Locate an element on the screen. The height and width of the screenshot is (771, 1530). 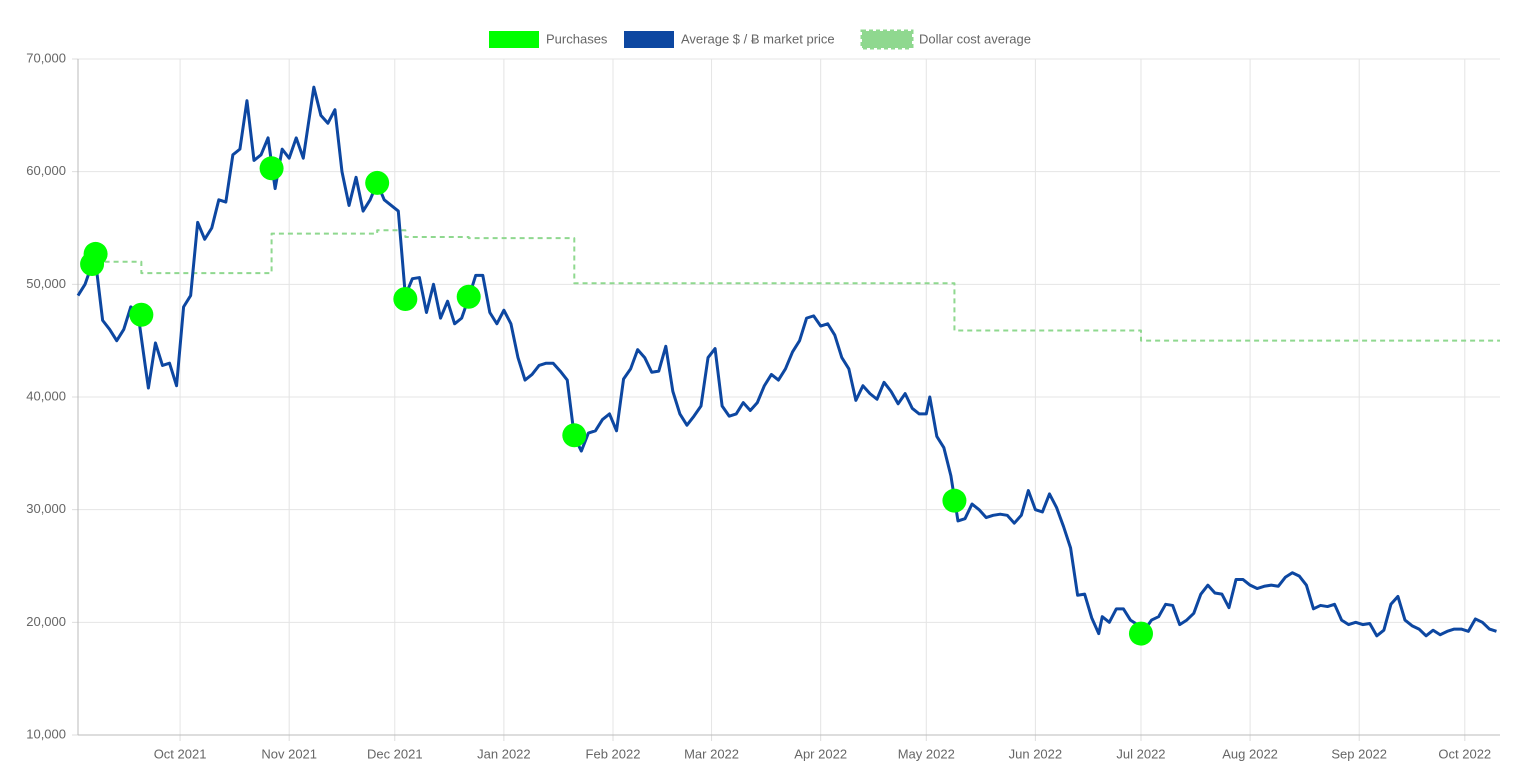
x-tick-label: Oct 2021 is located at coordinates (180, 753).